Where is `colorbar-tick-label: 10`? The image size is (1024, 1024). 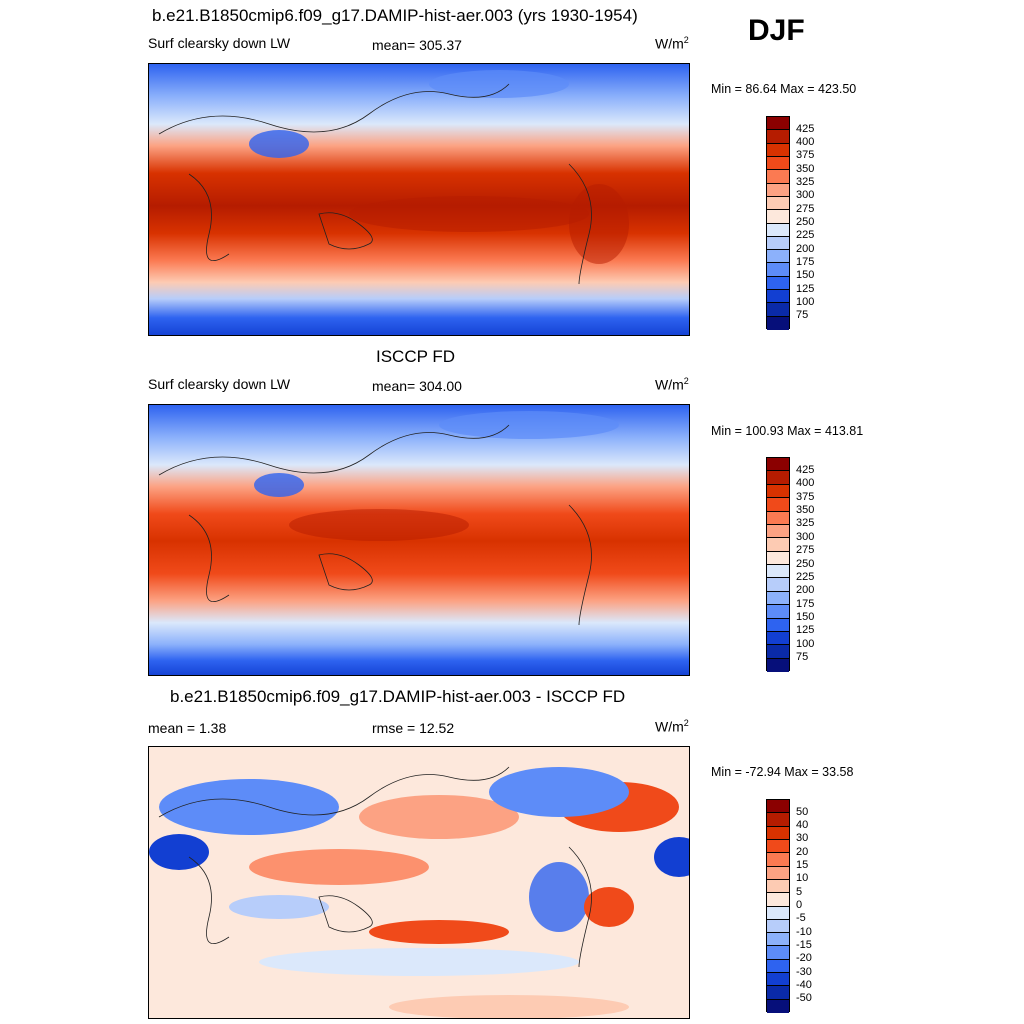 colorbar-tick-label: 10 is located at coordinates (802, 878).